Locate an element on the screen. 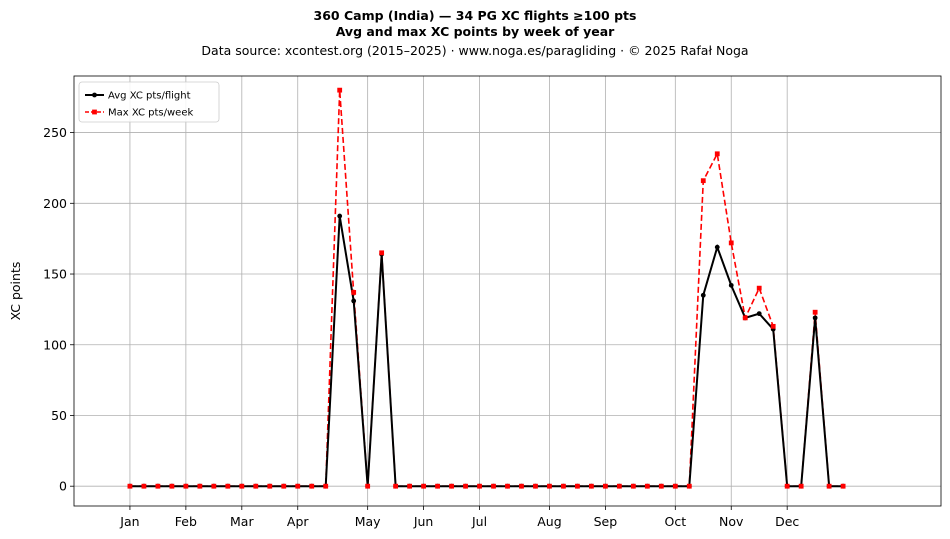  y-axis-label: XC points is located at coordinates (15, 291).